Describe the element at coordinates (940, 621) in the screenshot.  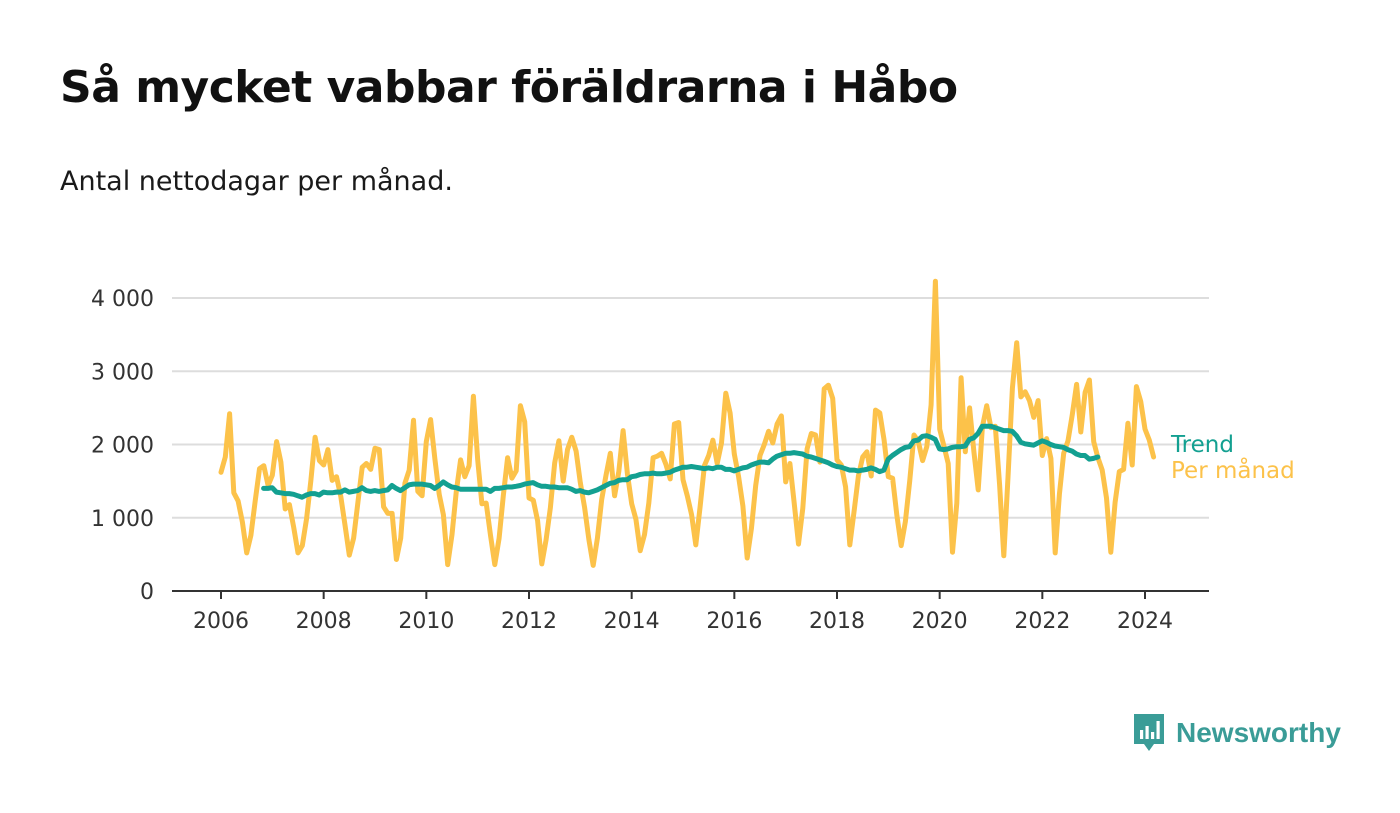
I see `x-tick-label: 2020` at that location.